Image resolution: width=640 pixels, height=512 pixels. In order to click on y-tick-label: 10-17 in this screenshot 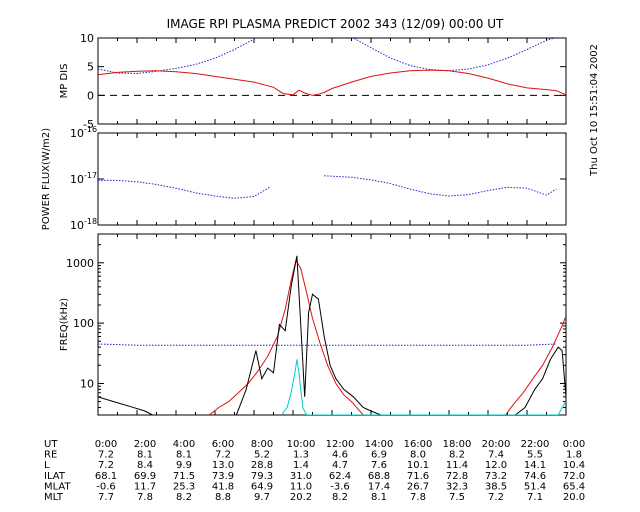, I will do `click(83, 178)`.